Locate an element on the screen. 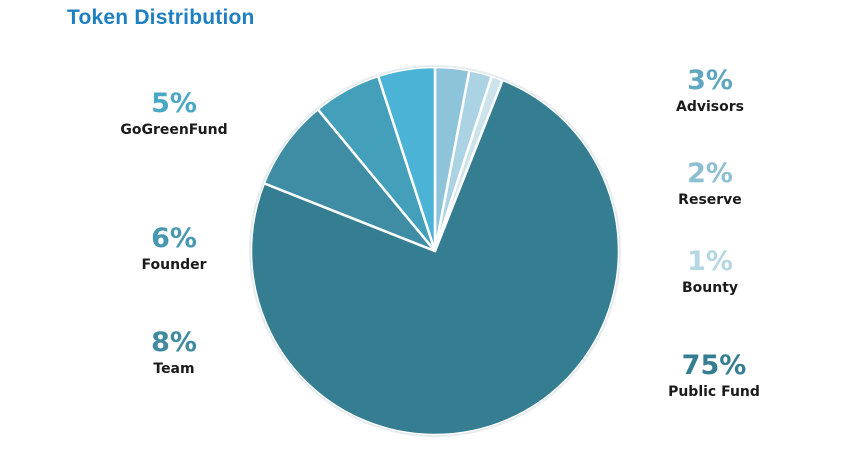 Image resolution: width=859 pixels, height=453 pixels. label-gogreenfund: 5% GoGreenFund is located at coordinates (174, 114).